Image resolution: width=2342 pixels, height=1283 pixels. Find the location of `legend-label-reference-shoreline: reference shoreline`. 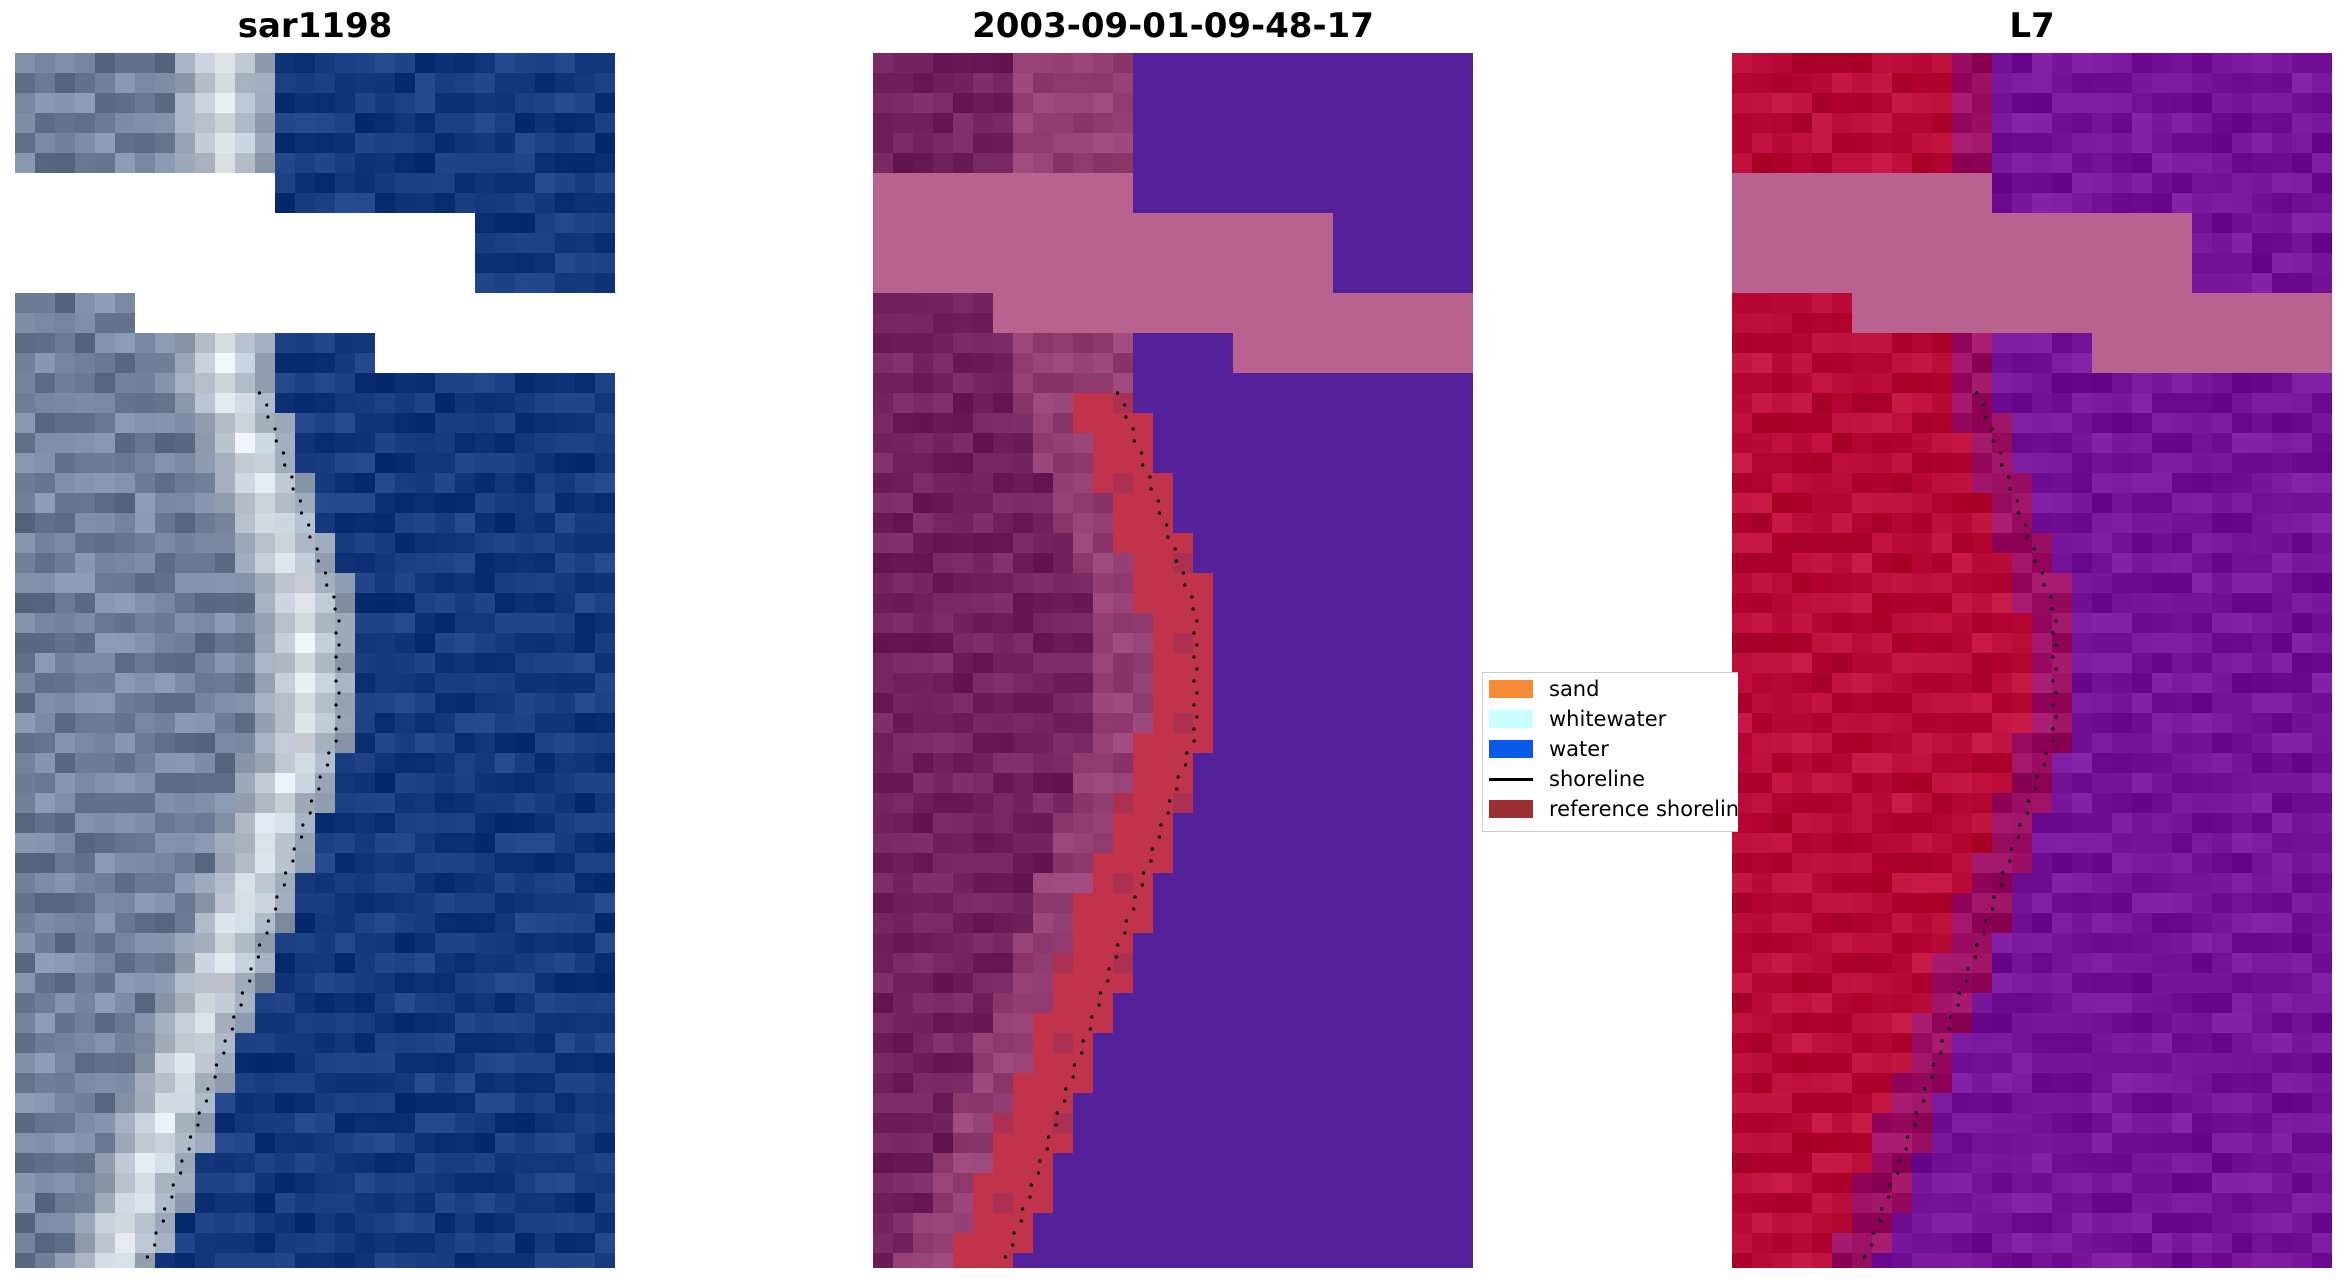

legend-label-reference-shoreline: reference shoreline is located at coordinates (1643, 809).